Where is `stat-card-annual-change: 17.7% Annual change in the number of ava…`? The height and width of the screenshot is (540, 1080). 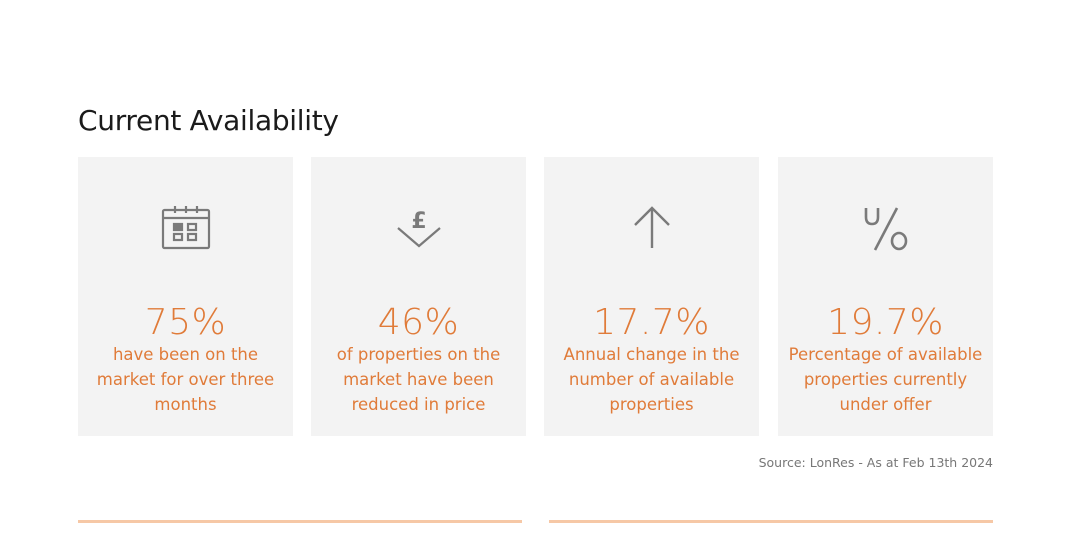
stat-card-annual-change: 17.7% Annual change in the number of ava… is located at coordinates (651, 296).